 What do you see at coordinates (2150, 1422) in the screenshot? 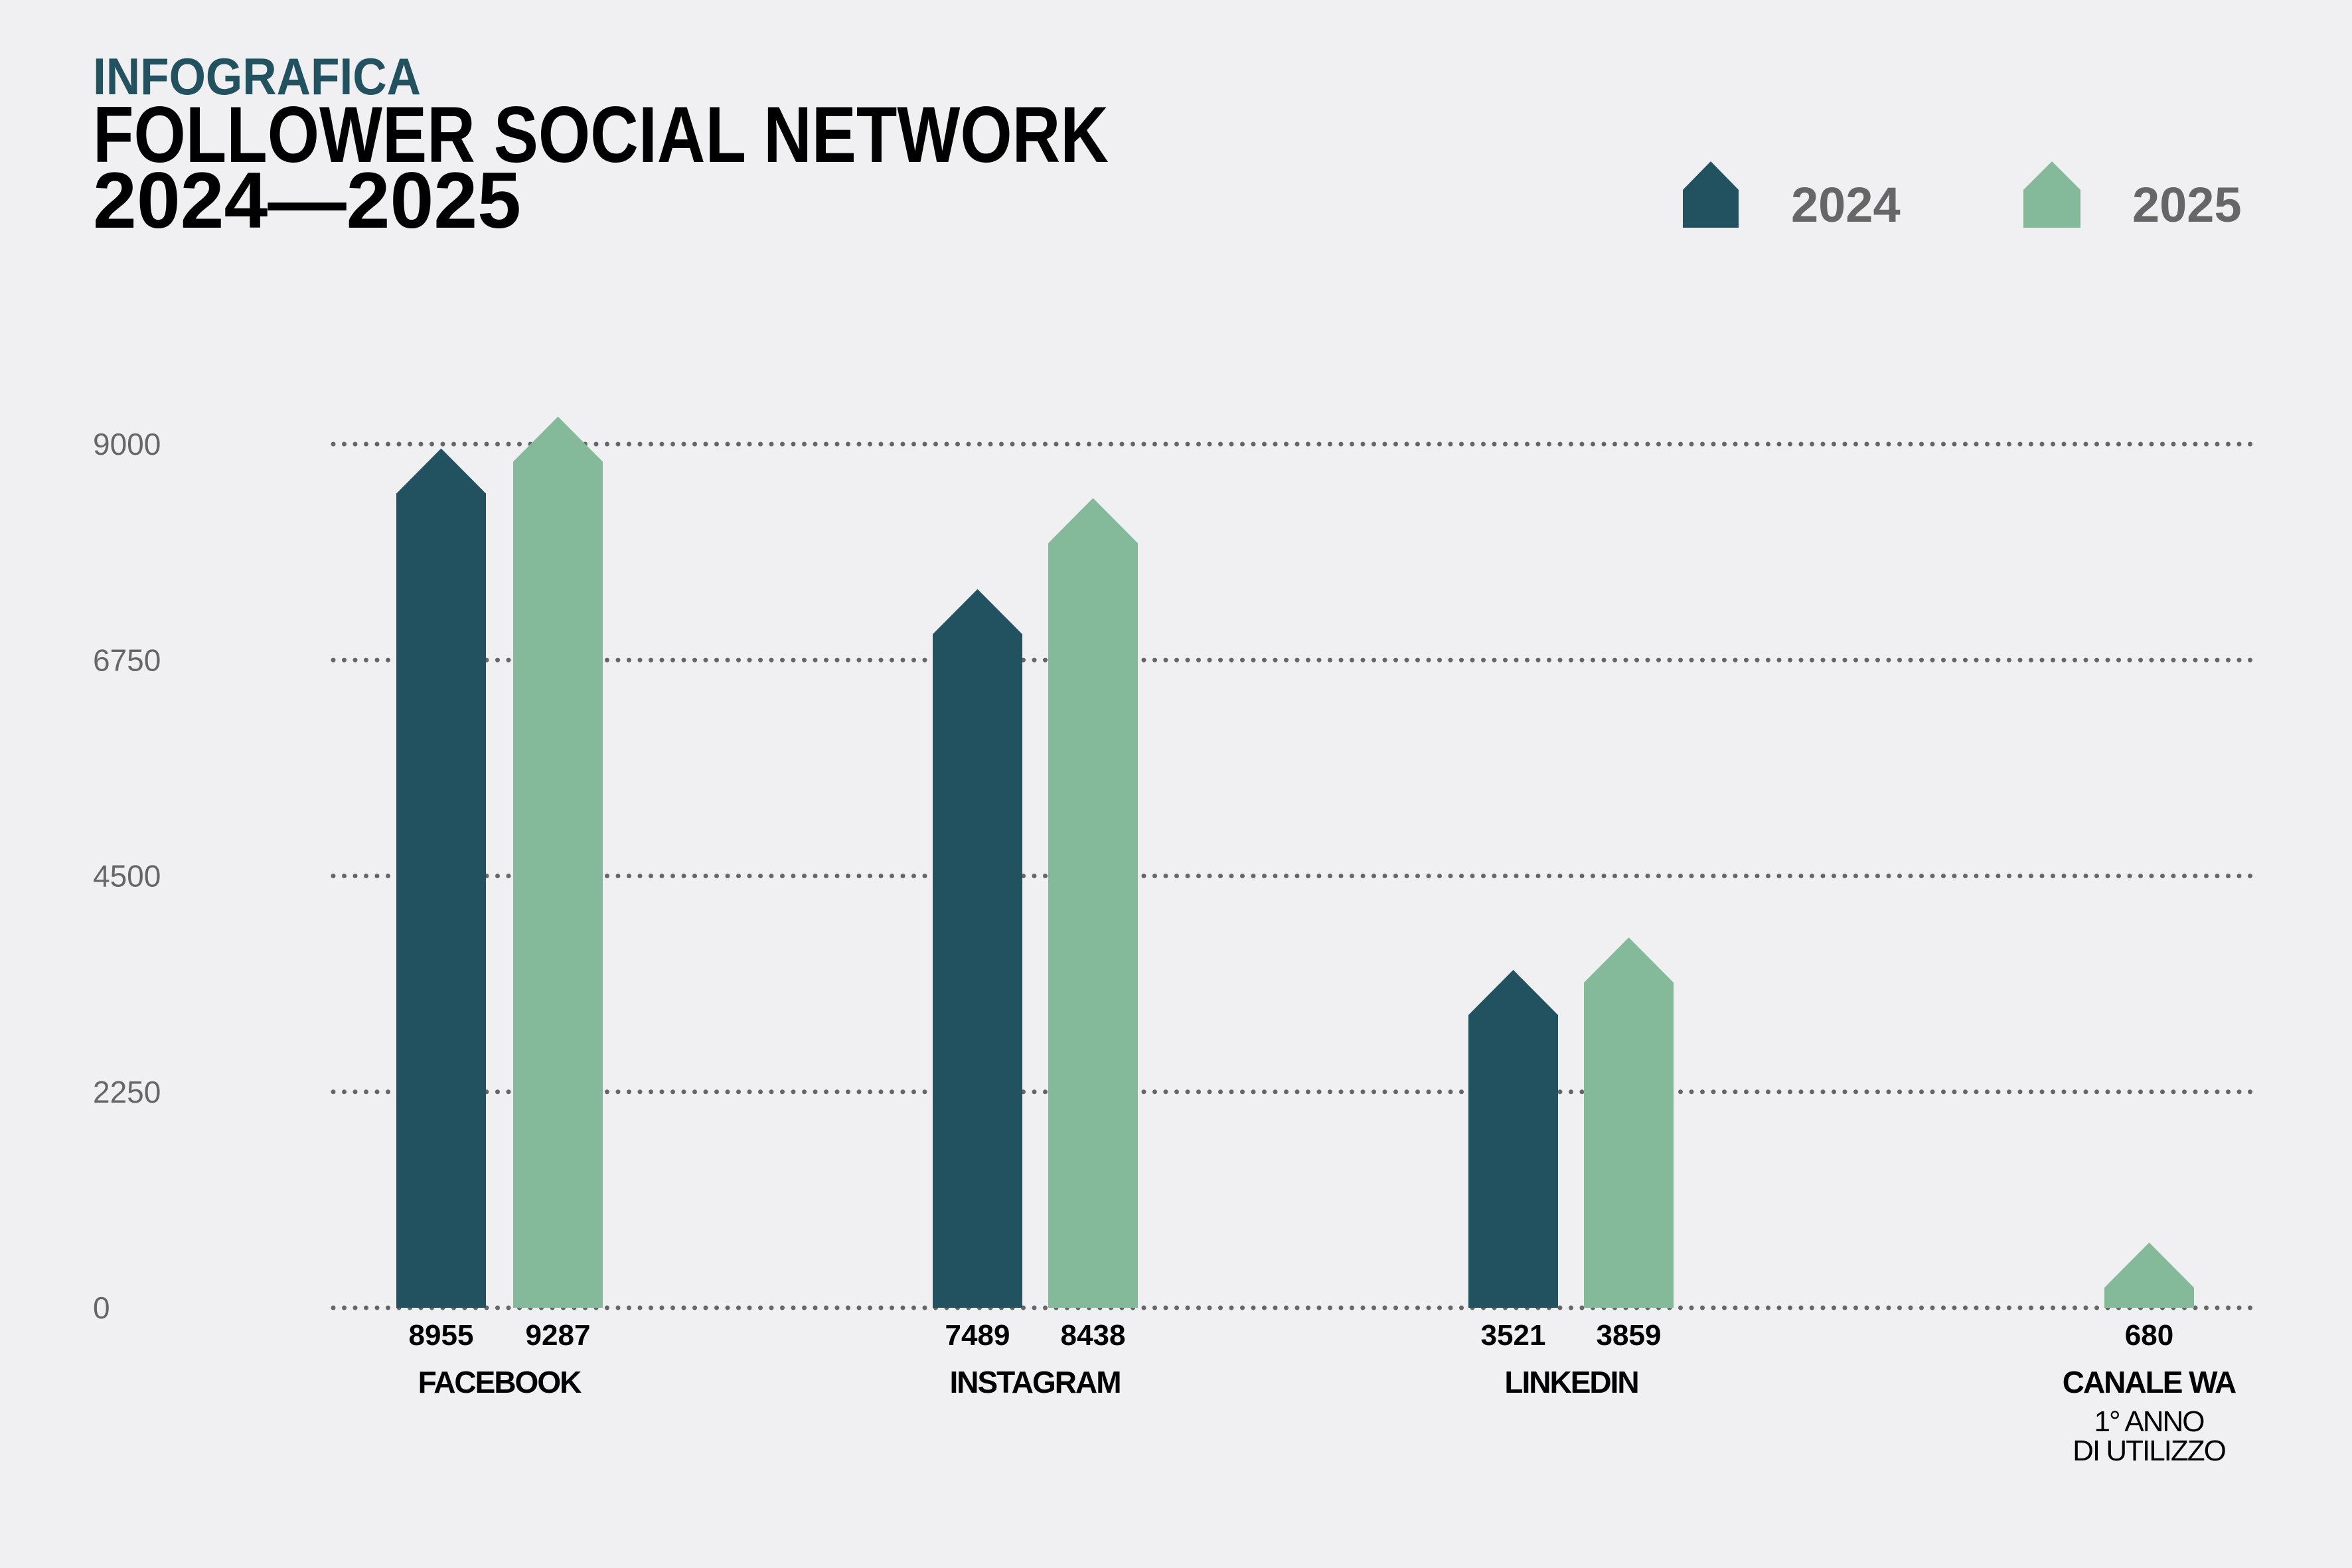
I see `category-note-line: 1° ANNO` at bounding box center [2150, 1422].